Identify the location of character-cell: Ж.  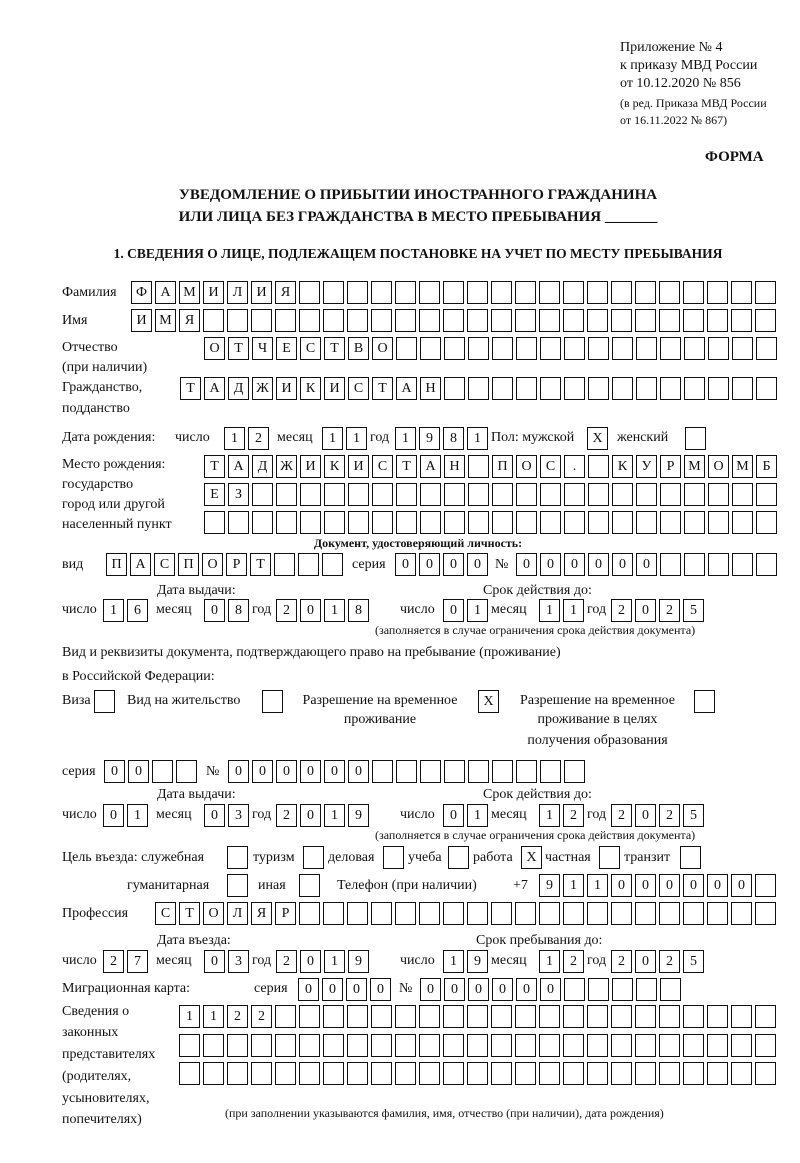
(286, 466).